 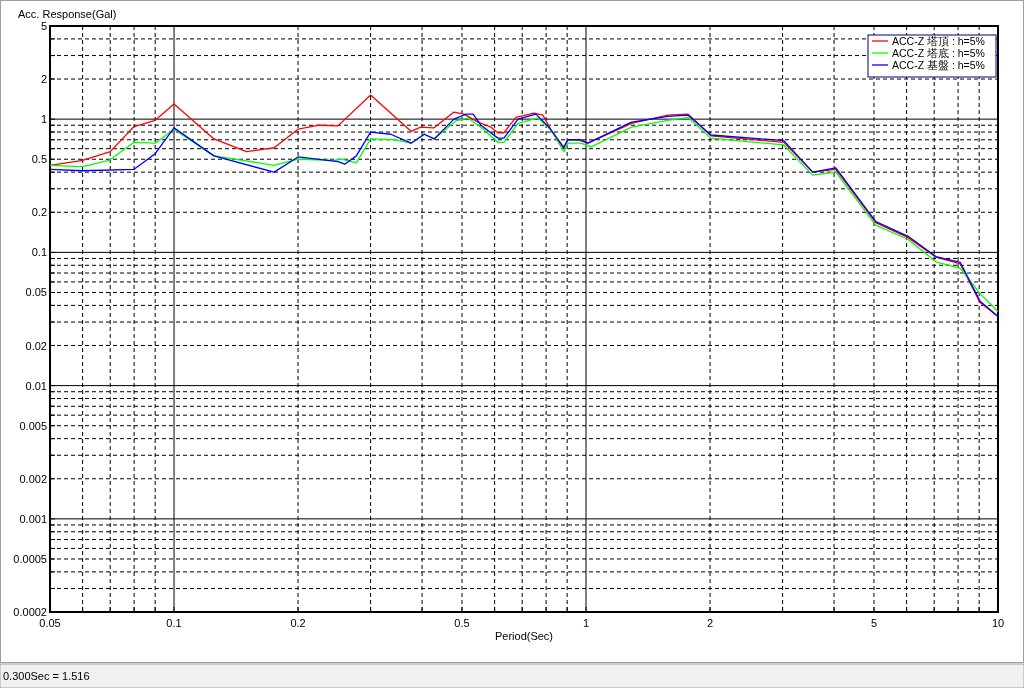 What do you see at coordinates (938, 41) in the screenshot?
I see `legend-label: ACC-Z 塔頂 : h=5%` at bounding box center [938, 41].